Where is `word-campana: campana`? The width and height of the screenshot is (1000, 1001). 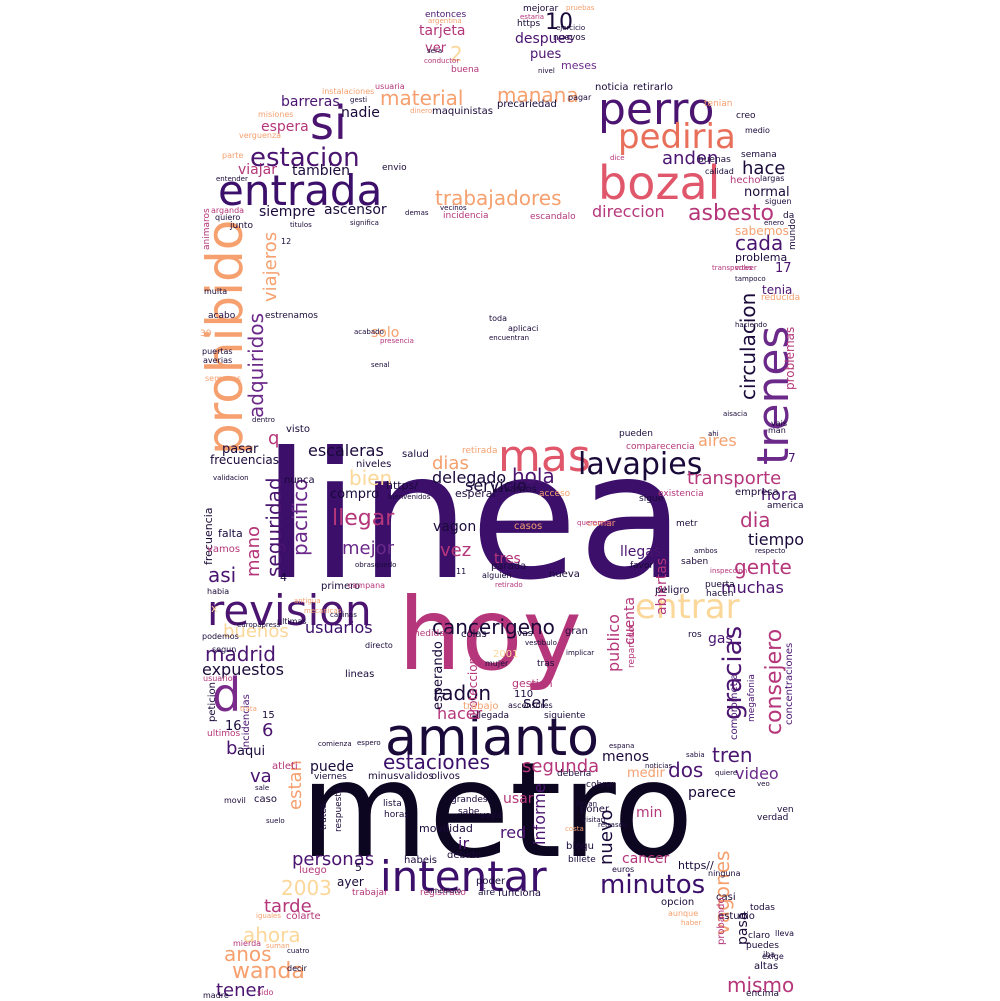
word-campana: campana is located at coordinates (367, 585).